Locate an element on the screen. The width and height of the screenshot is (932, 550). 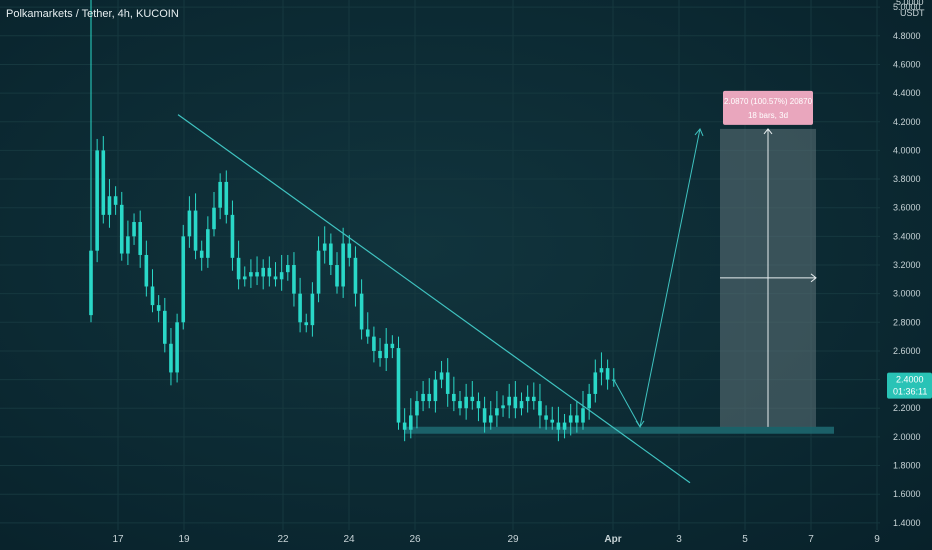
price-tick-label: 3.6000 is located at coordinates (907, 208).